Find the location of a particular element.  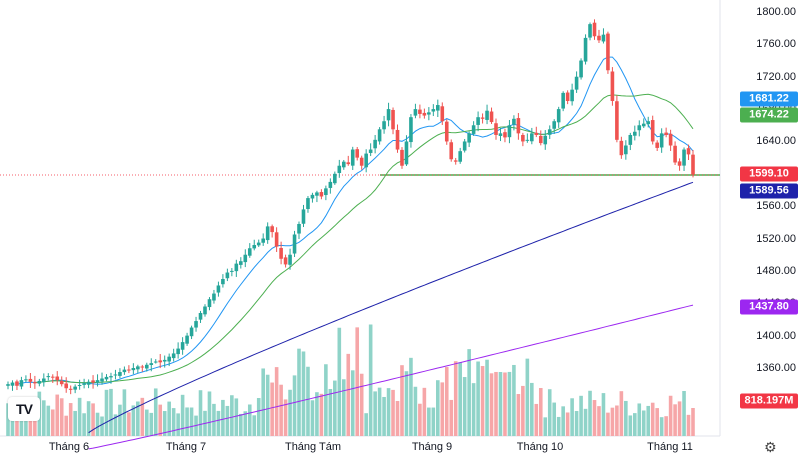

tradingview-logo: TV is located at coordinates (24, 409).